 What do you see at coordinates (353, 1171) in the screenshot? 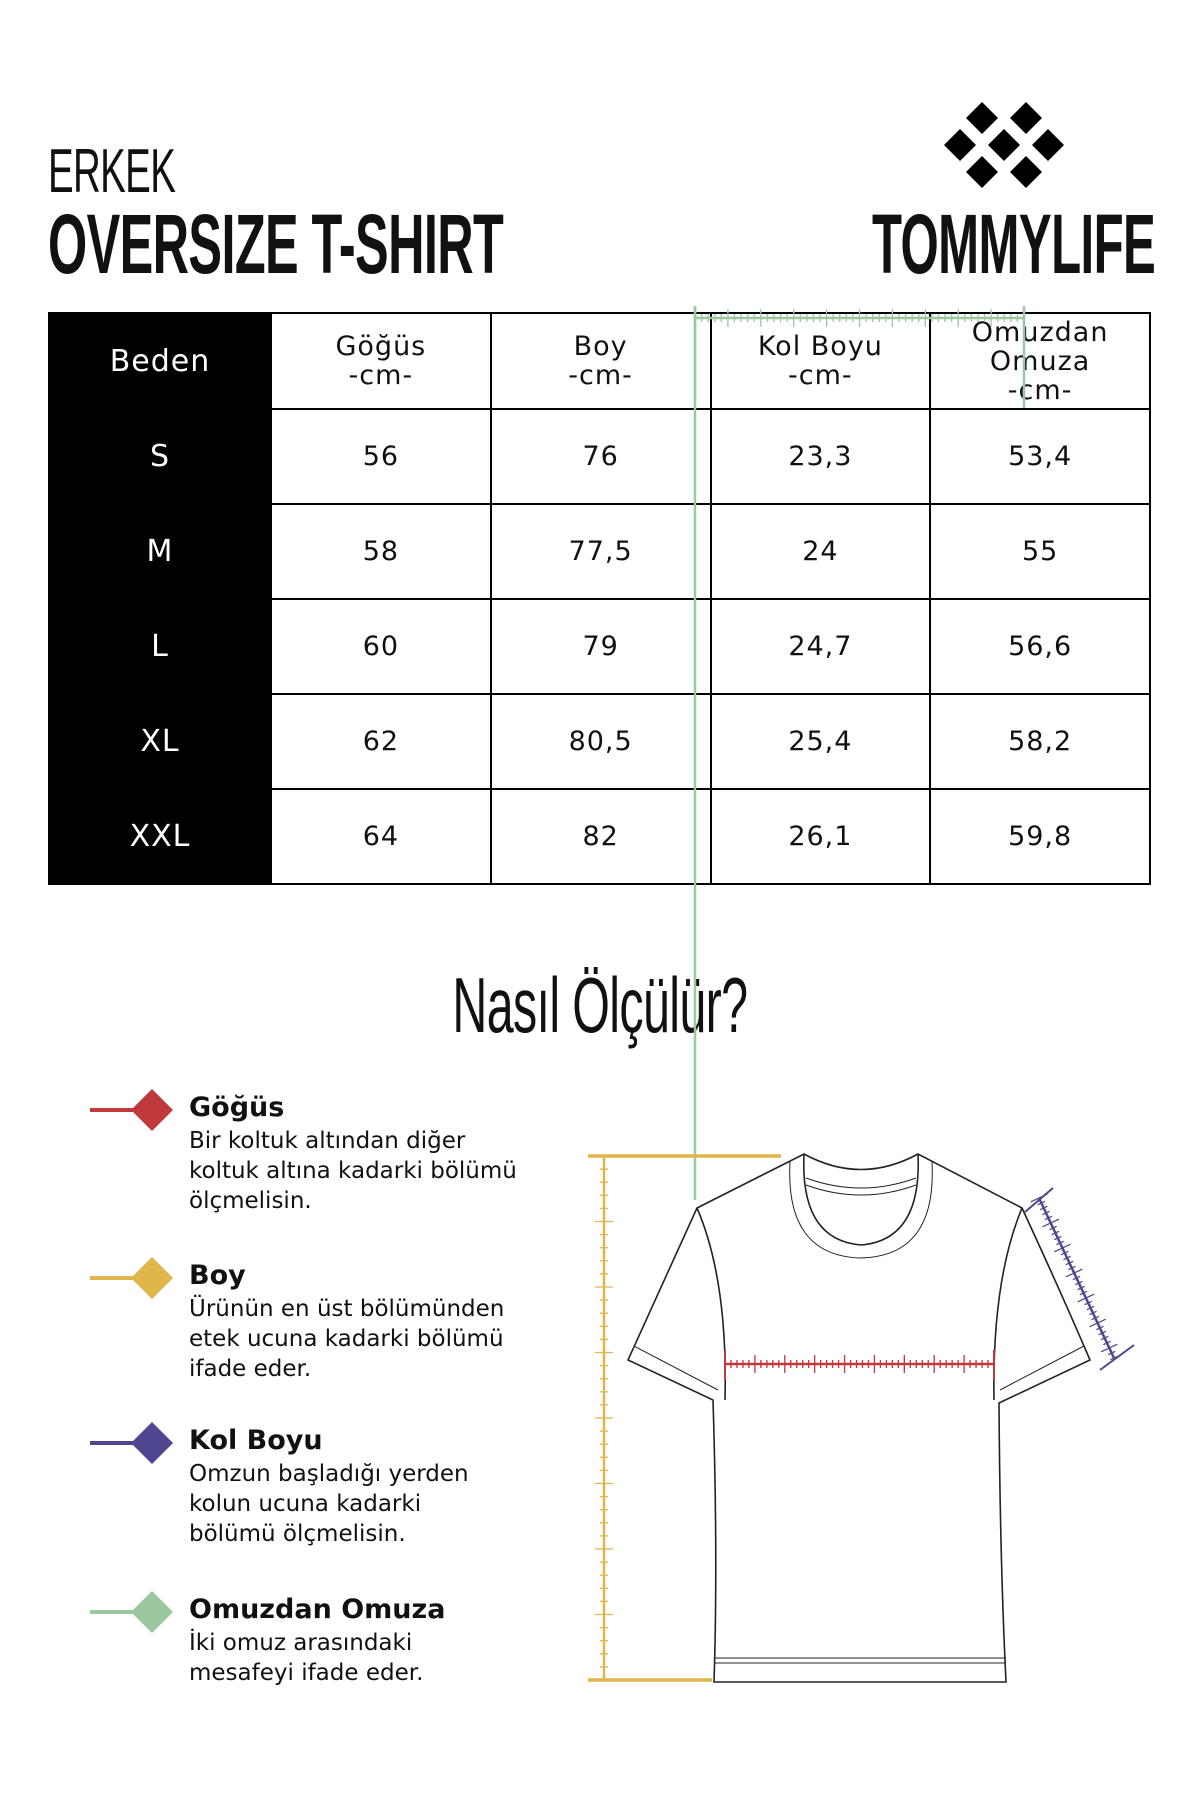
I see `description-line: koltuk altına kadarki bölümü` at bounding box center [353, 1171].